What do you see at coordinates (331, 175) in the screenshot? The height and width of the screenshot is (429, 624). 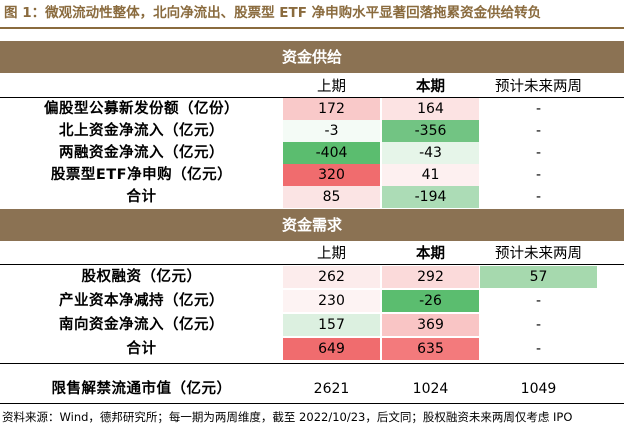 I see `supply-prev: 320` at bounding box center [331, 175].